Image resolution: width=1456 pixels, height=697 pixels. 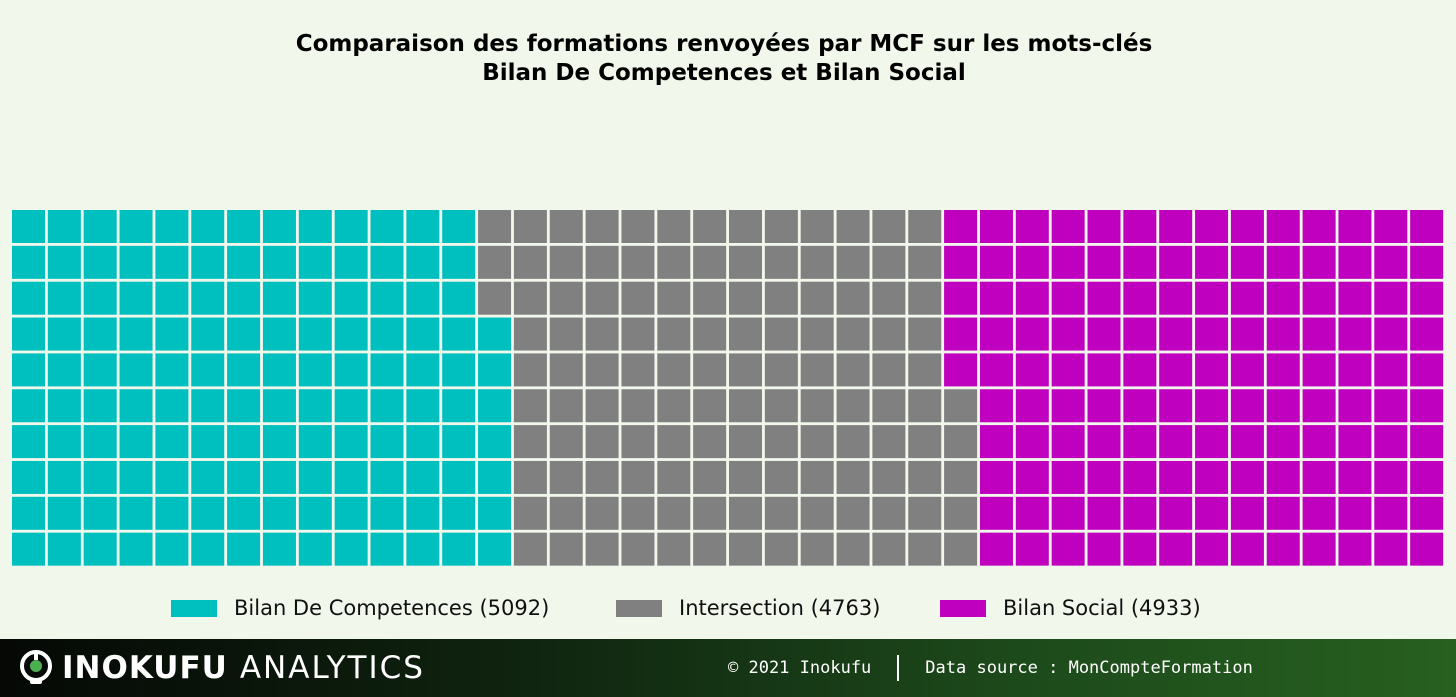 I want to click on legend-swatch-bilan-de-competences, so click(x=194, y=608).